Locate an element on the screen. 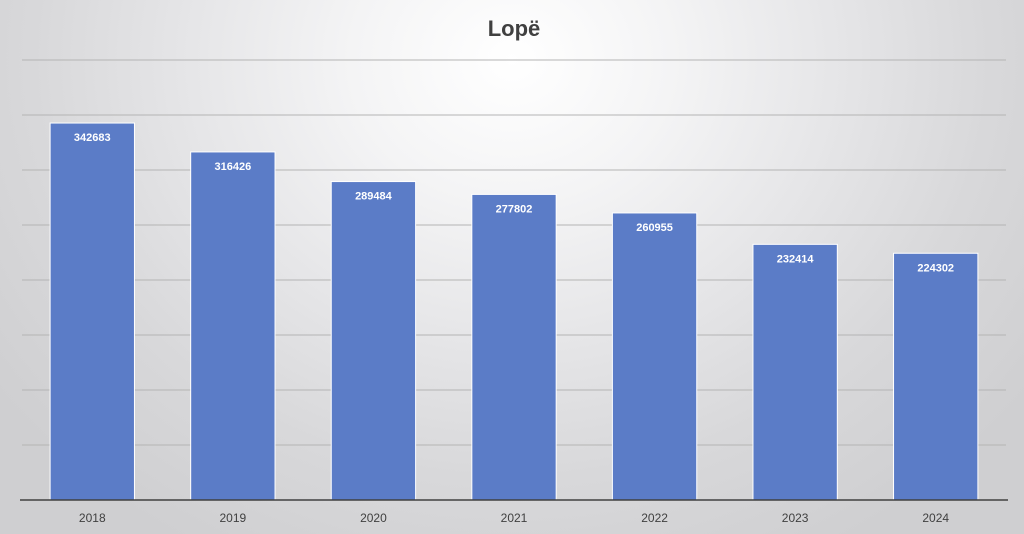 Image resolution: width=1024 pixels, height=534 pixels. x-axis-tick-labels: 2018 2019 2020 2021 2022 2023 2024 is located at coordinates (514, 518).